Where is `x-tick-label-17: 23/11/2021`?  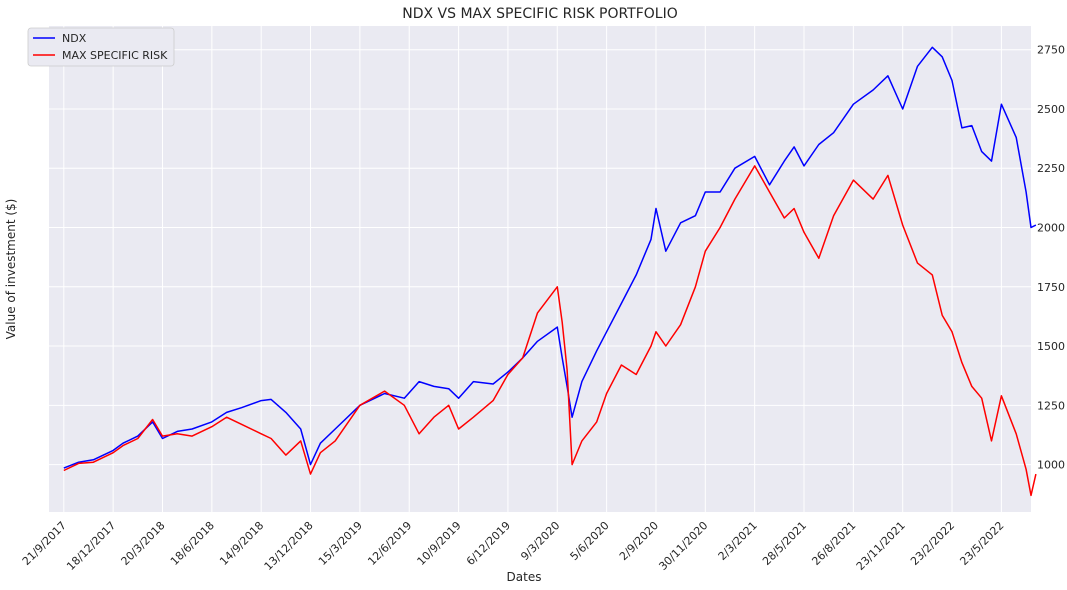 x-tick-label-17: 23/11/2021 is located at coordinates (881, 546).